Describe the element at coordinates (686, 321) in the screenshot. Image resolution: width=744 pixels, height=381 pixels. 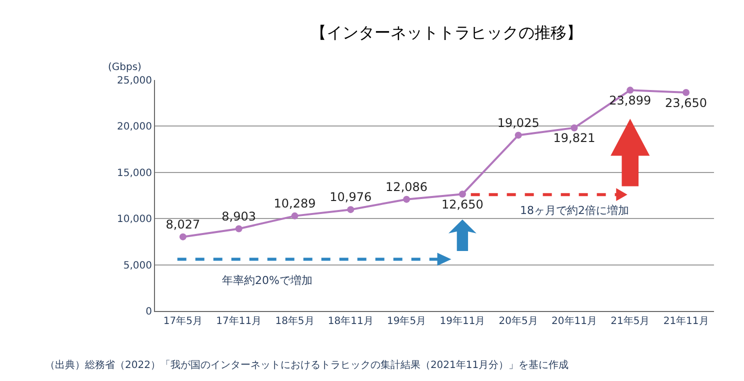
I see `x-tick-label: 21年11月` at that location.